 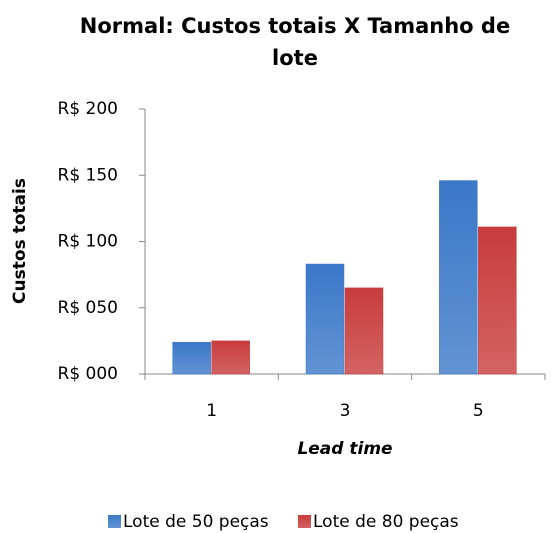 I want to click on legend-label: Lote de 50 peças, so click(x=196, y=522).